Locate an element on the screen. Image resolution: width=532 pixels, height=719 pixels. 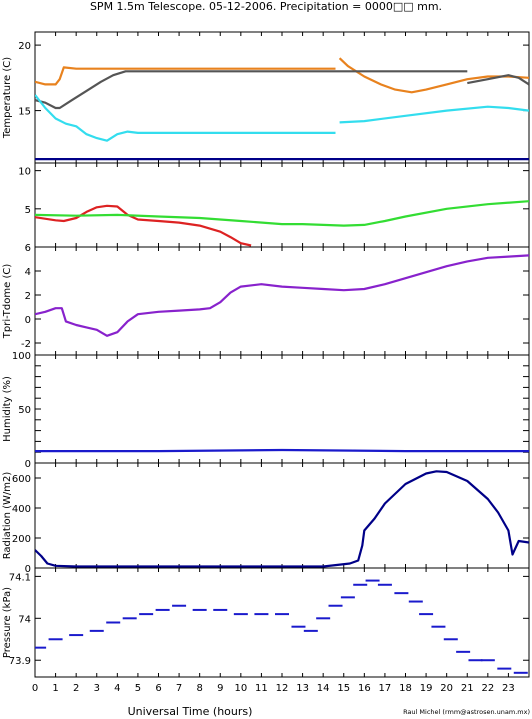
x-axis-label: Universal Time (hours) is located at coordinates (190, 711).